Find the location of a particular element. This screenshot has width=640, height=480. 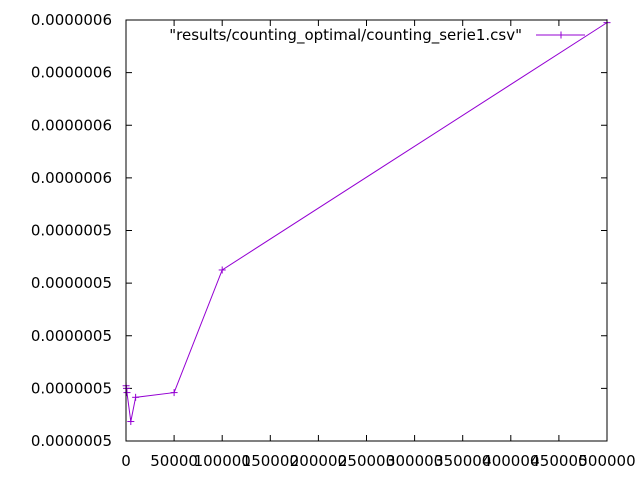

legend-marker is located at coordinates (561, 35).